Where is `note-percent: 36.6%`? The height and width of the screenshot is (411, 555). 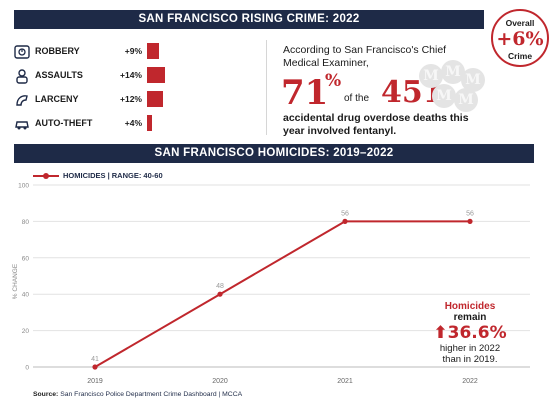
note-percent: 36.6% is located at coordinates (477, 333).